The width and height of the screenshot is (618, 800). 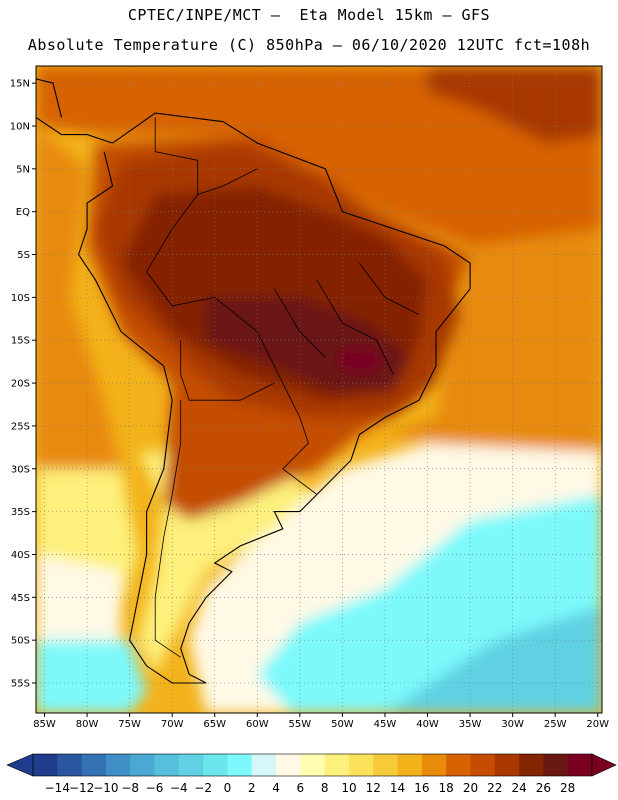 I want to click on lon-tick-label: 20W, so click(x=597, y=724).